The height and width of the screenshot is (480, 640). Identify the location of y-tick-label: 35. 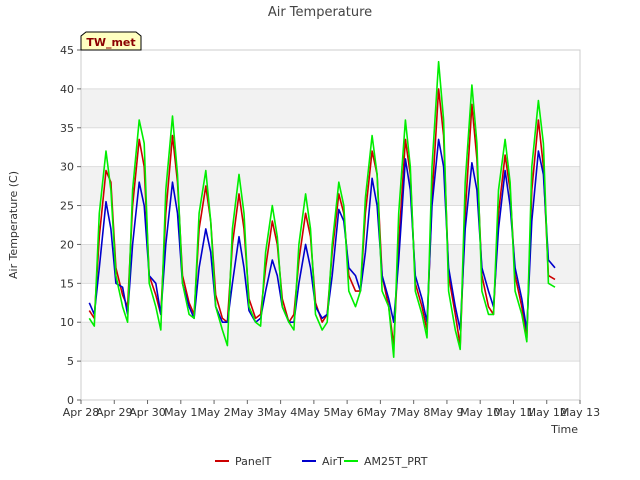
(67, 128).